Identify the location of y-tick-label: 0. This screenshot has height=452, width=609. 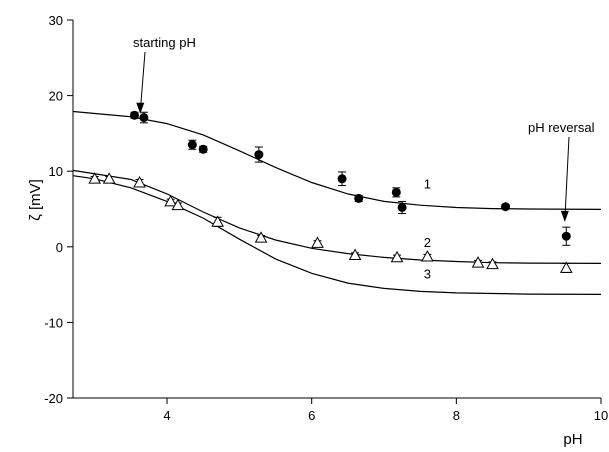
(59, 247).